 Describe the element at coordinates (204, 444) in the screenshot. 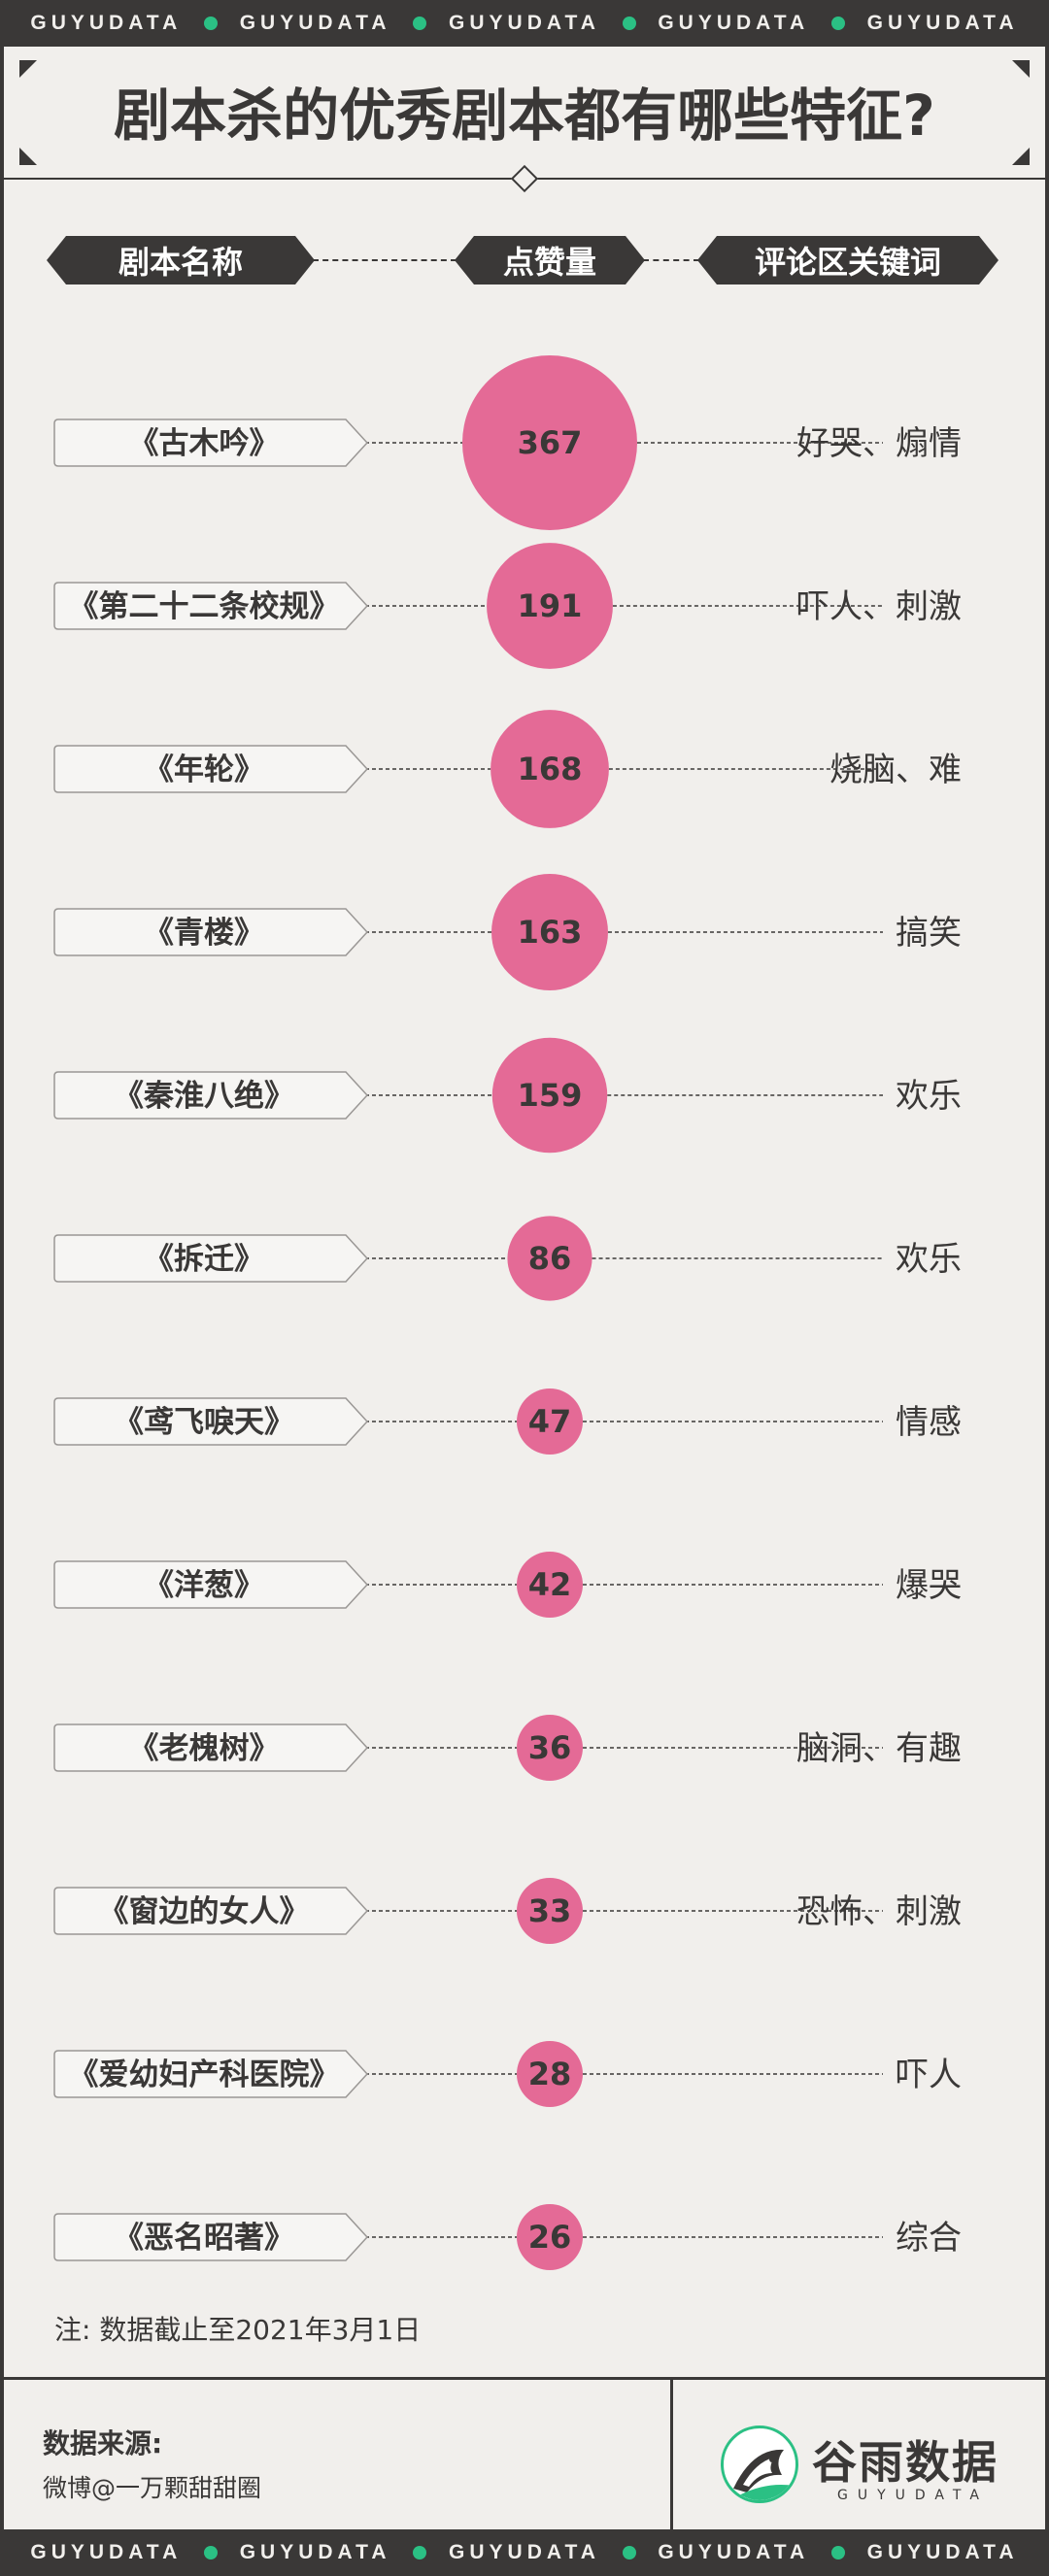

I see `script-name: 《古木吟》` at that location.